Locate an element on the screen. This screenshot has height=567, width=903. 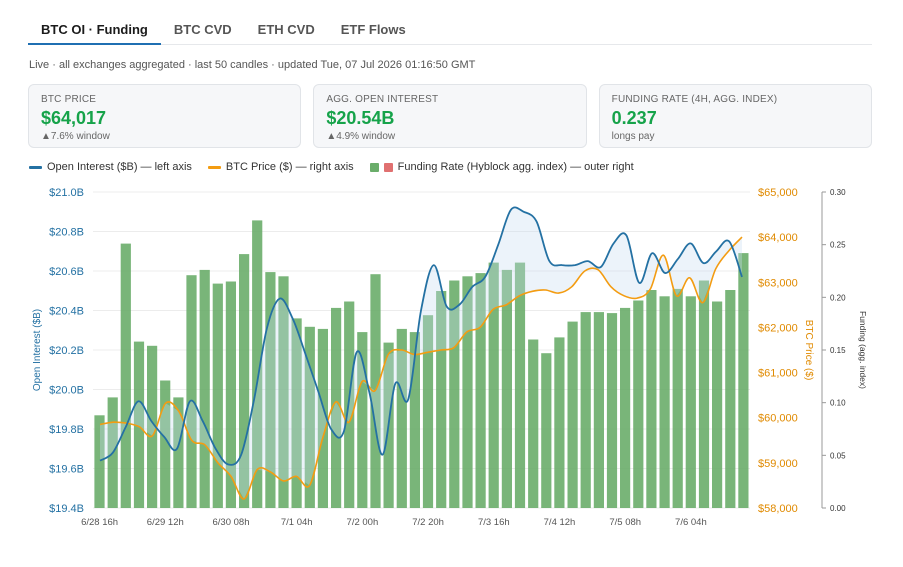
y-right-tick-label: $65,000 is located at coordinates (778, 193).